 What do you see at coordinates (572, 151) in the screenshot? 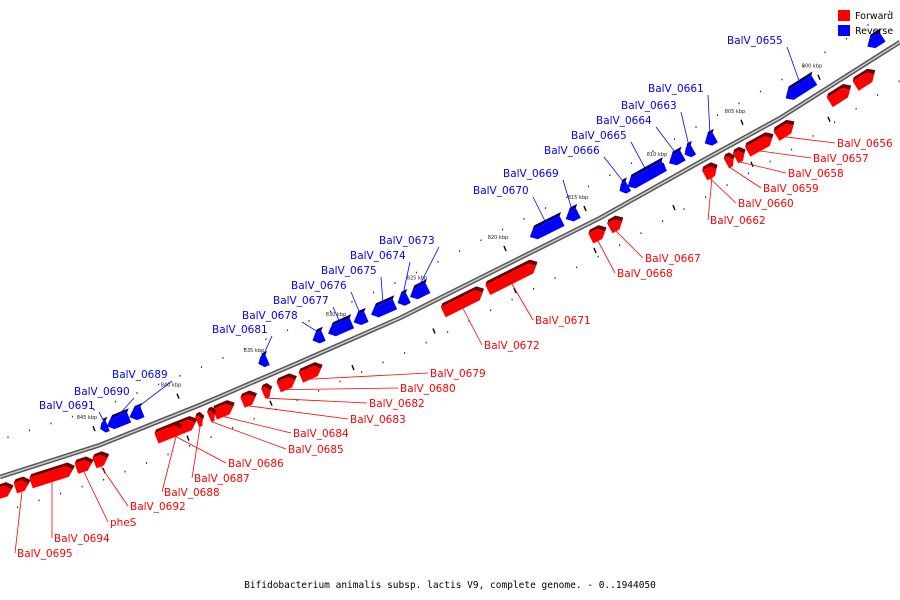
I see `reverse-gene-label: BalV_0666` at bounding box center [572, 151].